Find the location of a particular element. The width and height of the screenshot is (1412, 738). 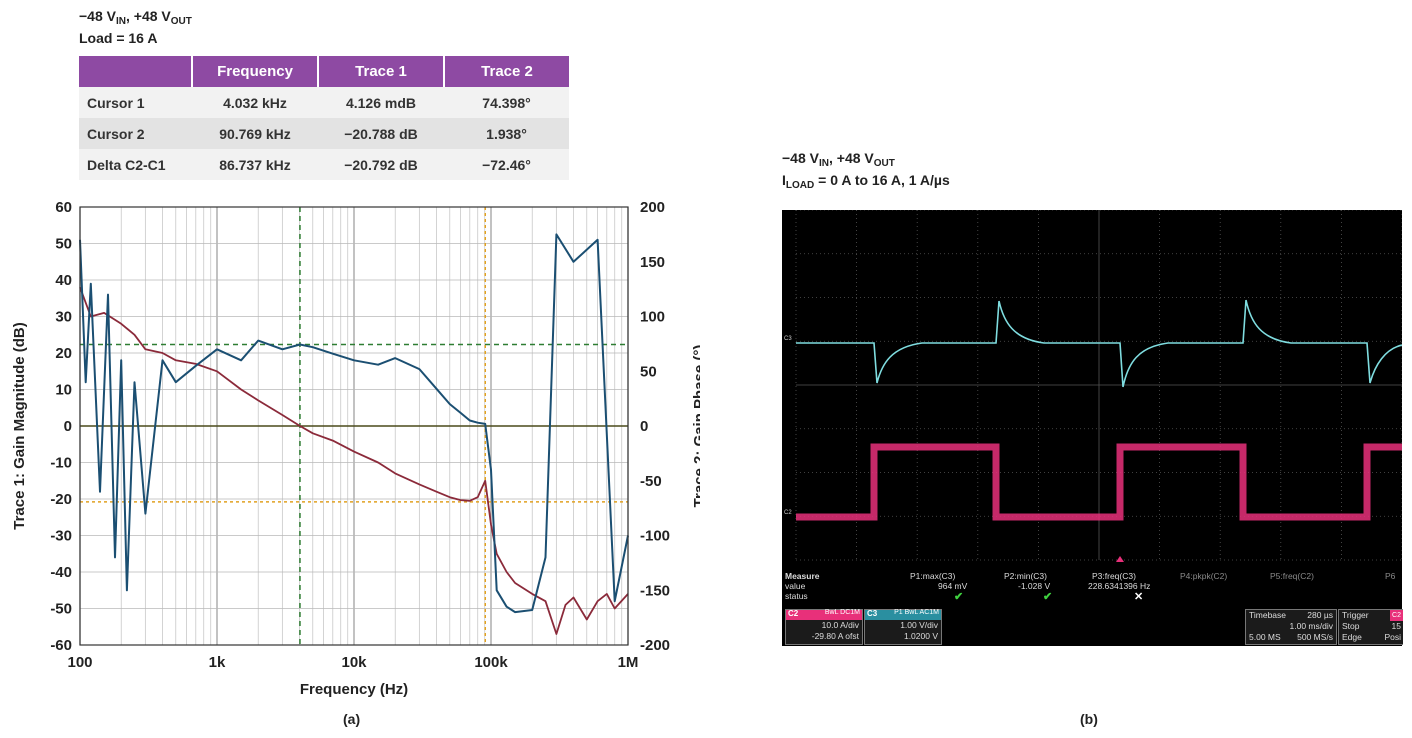

table-header is located at coordinates (135, 71).